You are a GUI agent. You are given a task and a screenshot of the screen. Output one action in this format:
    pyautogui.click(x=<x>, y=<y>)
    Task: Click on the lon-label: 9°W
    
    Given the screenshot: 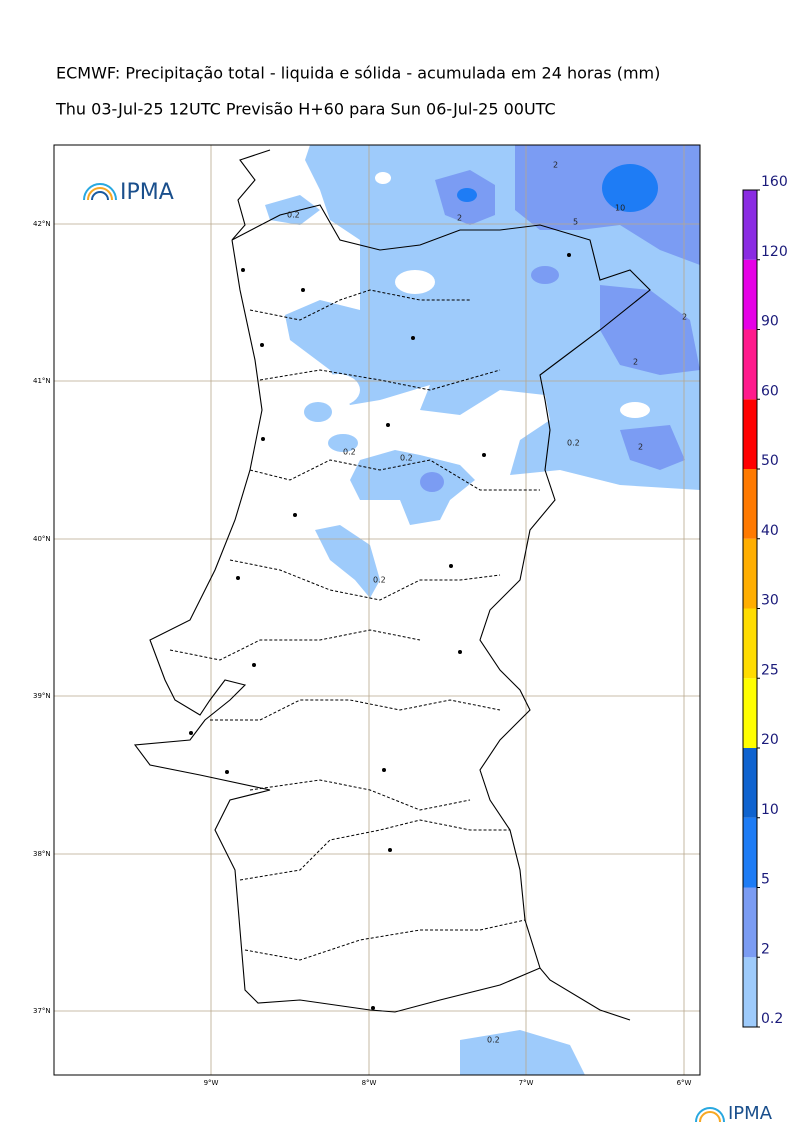 What is the action you would take?
    pyautogui.click(x=211, y=1083)
    